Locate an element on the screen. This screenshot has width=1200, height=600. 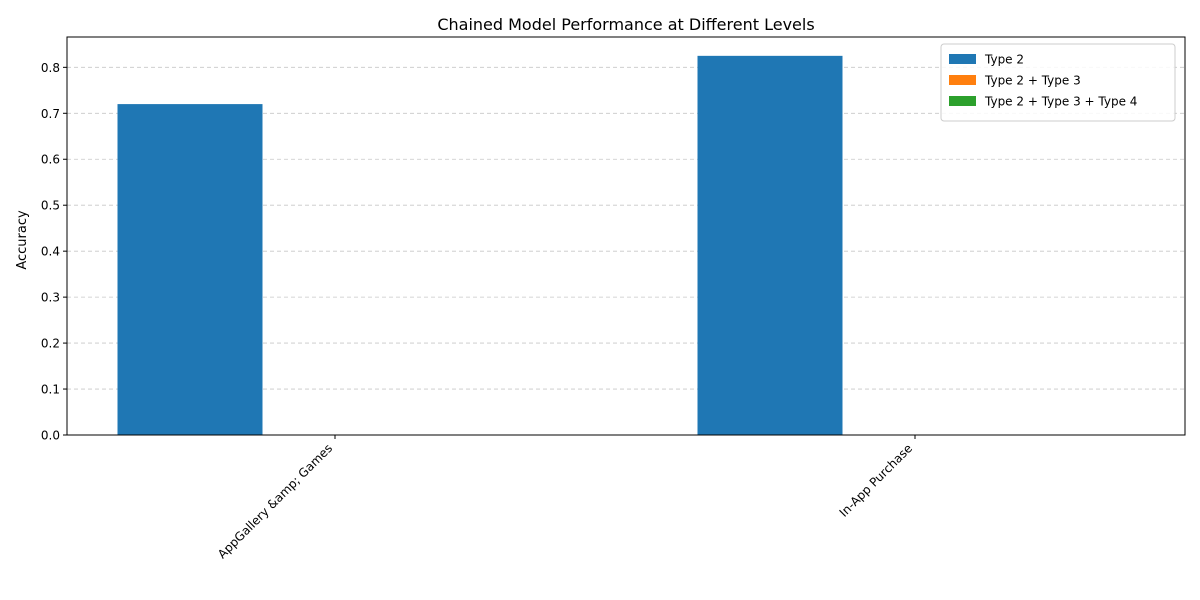
y-tick-label: 0.2 is located at coordinates (50, 344).